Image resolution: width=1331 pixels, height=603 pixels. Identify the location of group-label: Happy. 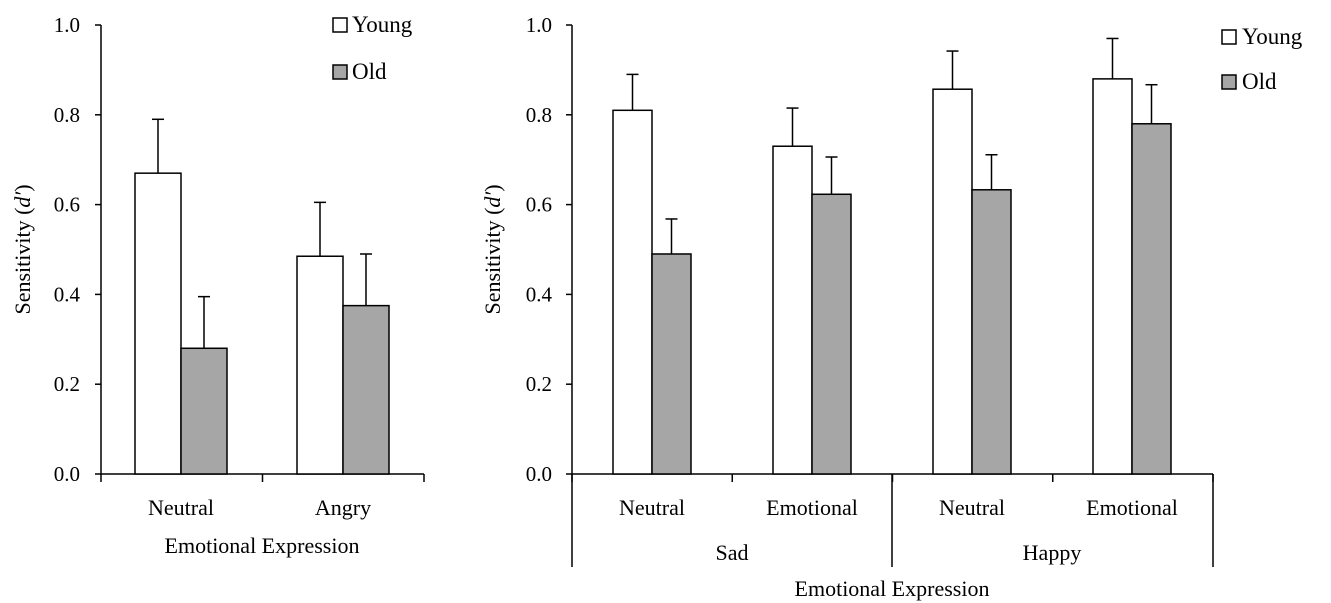
(1052, 552).